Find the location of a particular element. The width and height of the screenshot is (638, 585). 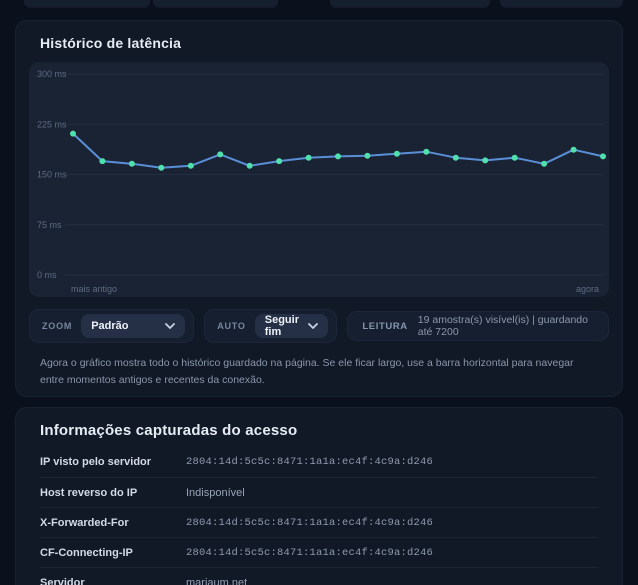

chart-x-axis-labels: mais antigo agora is located at coordinates (319, 289).